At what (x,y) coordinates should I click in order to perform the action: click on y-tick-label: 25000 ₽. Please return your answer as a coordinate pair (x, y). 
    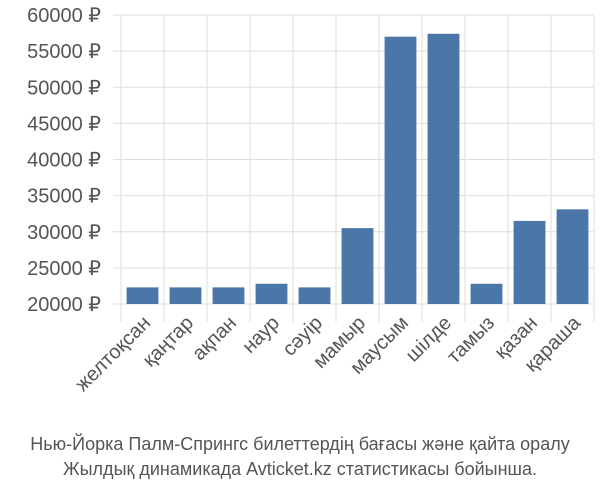
    Looking at the image, I should click on (64, 269).